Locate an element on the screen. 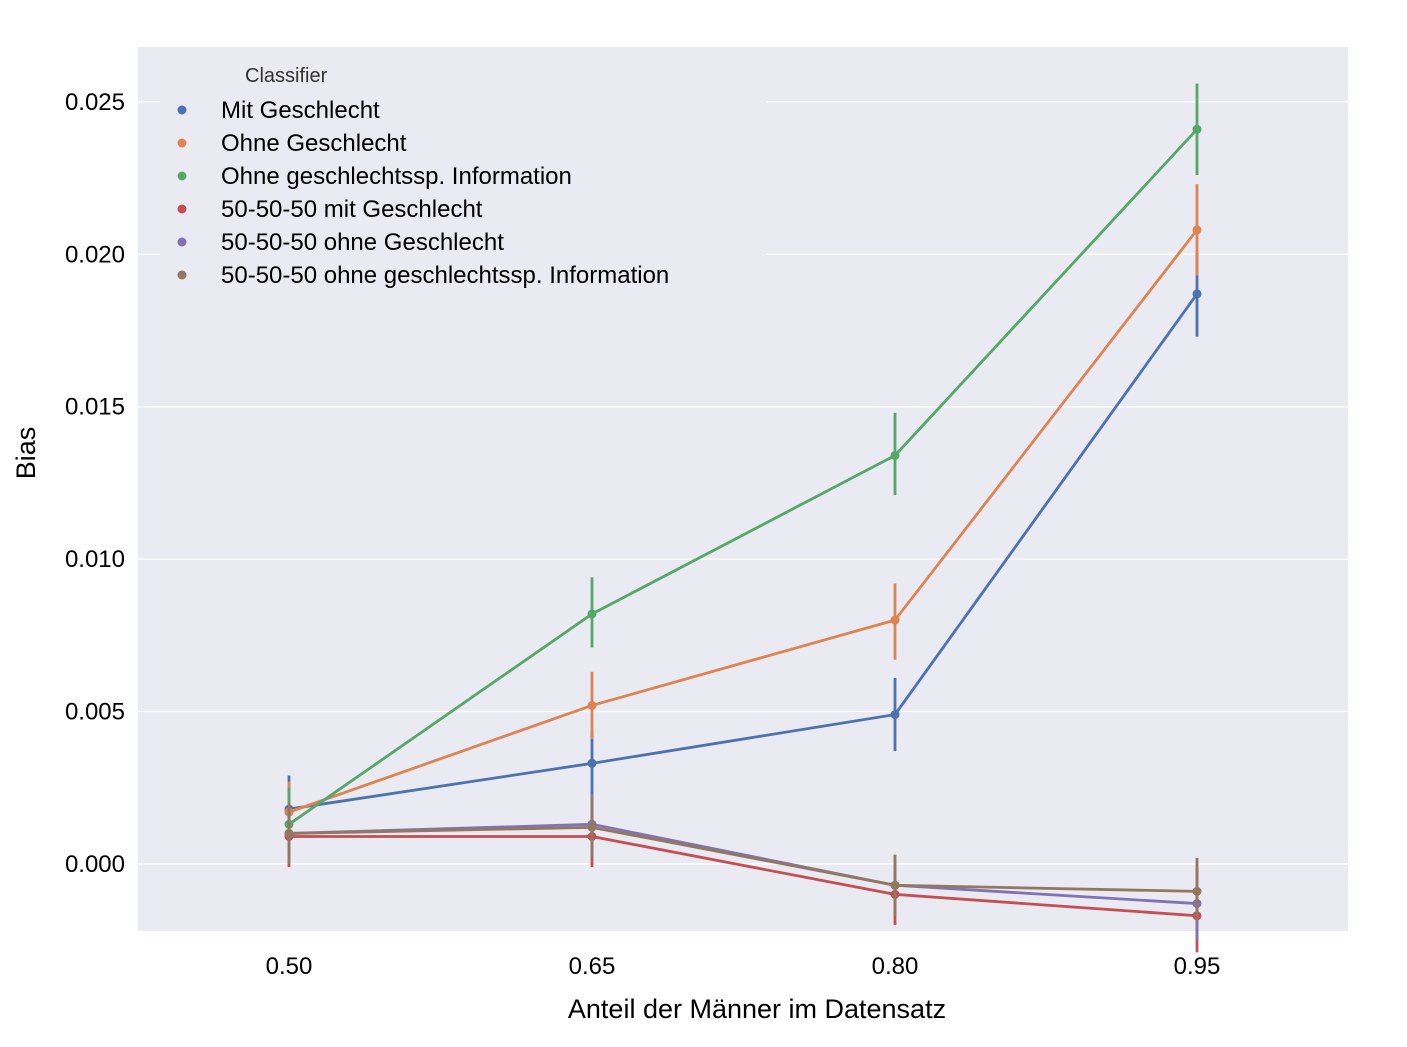 This screenshot has height=1047, width=1407. y-axis-label: Bias is located at coordinates (26, 453).